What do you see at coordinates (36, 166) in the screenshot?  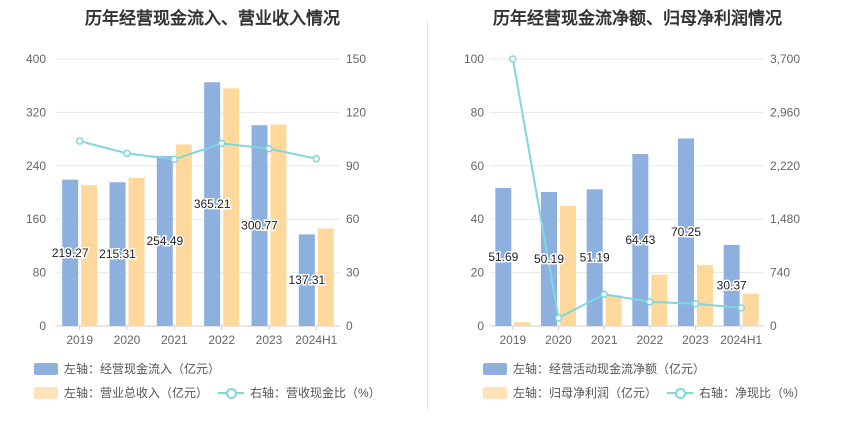 I see `y-left-tick-label: 240` at bounding box center [36, 166].